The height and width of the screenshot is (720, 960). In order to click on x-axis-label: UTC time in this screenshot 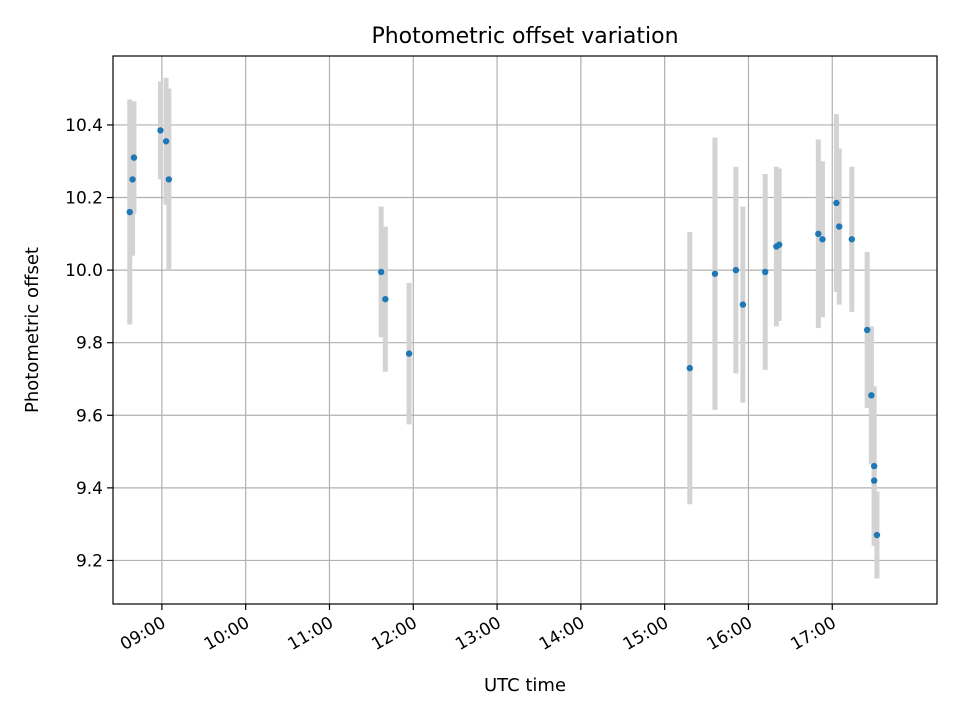, I will do `click(525, 685)`.